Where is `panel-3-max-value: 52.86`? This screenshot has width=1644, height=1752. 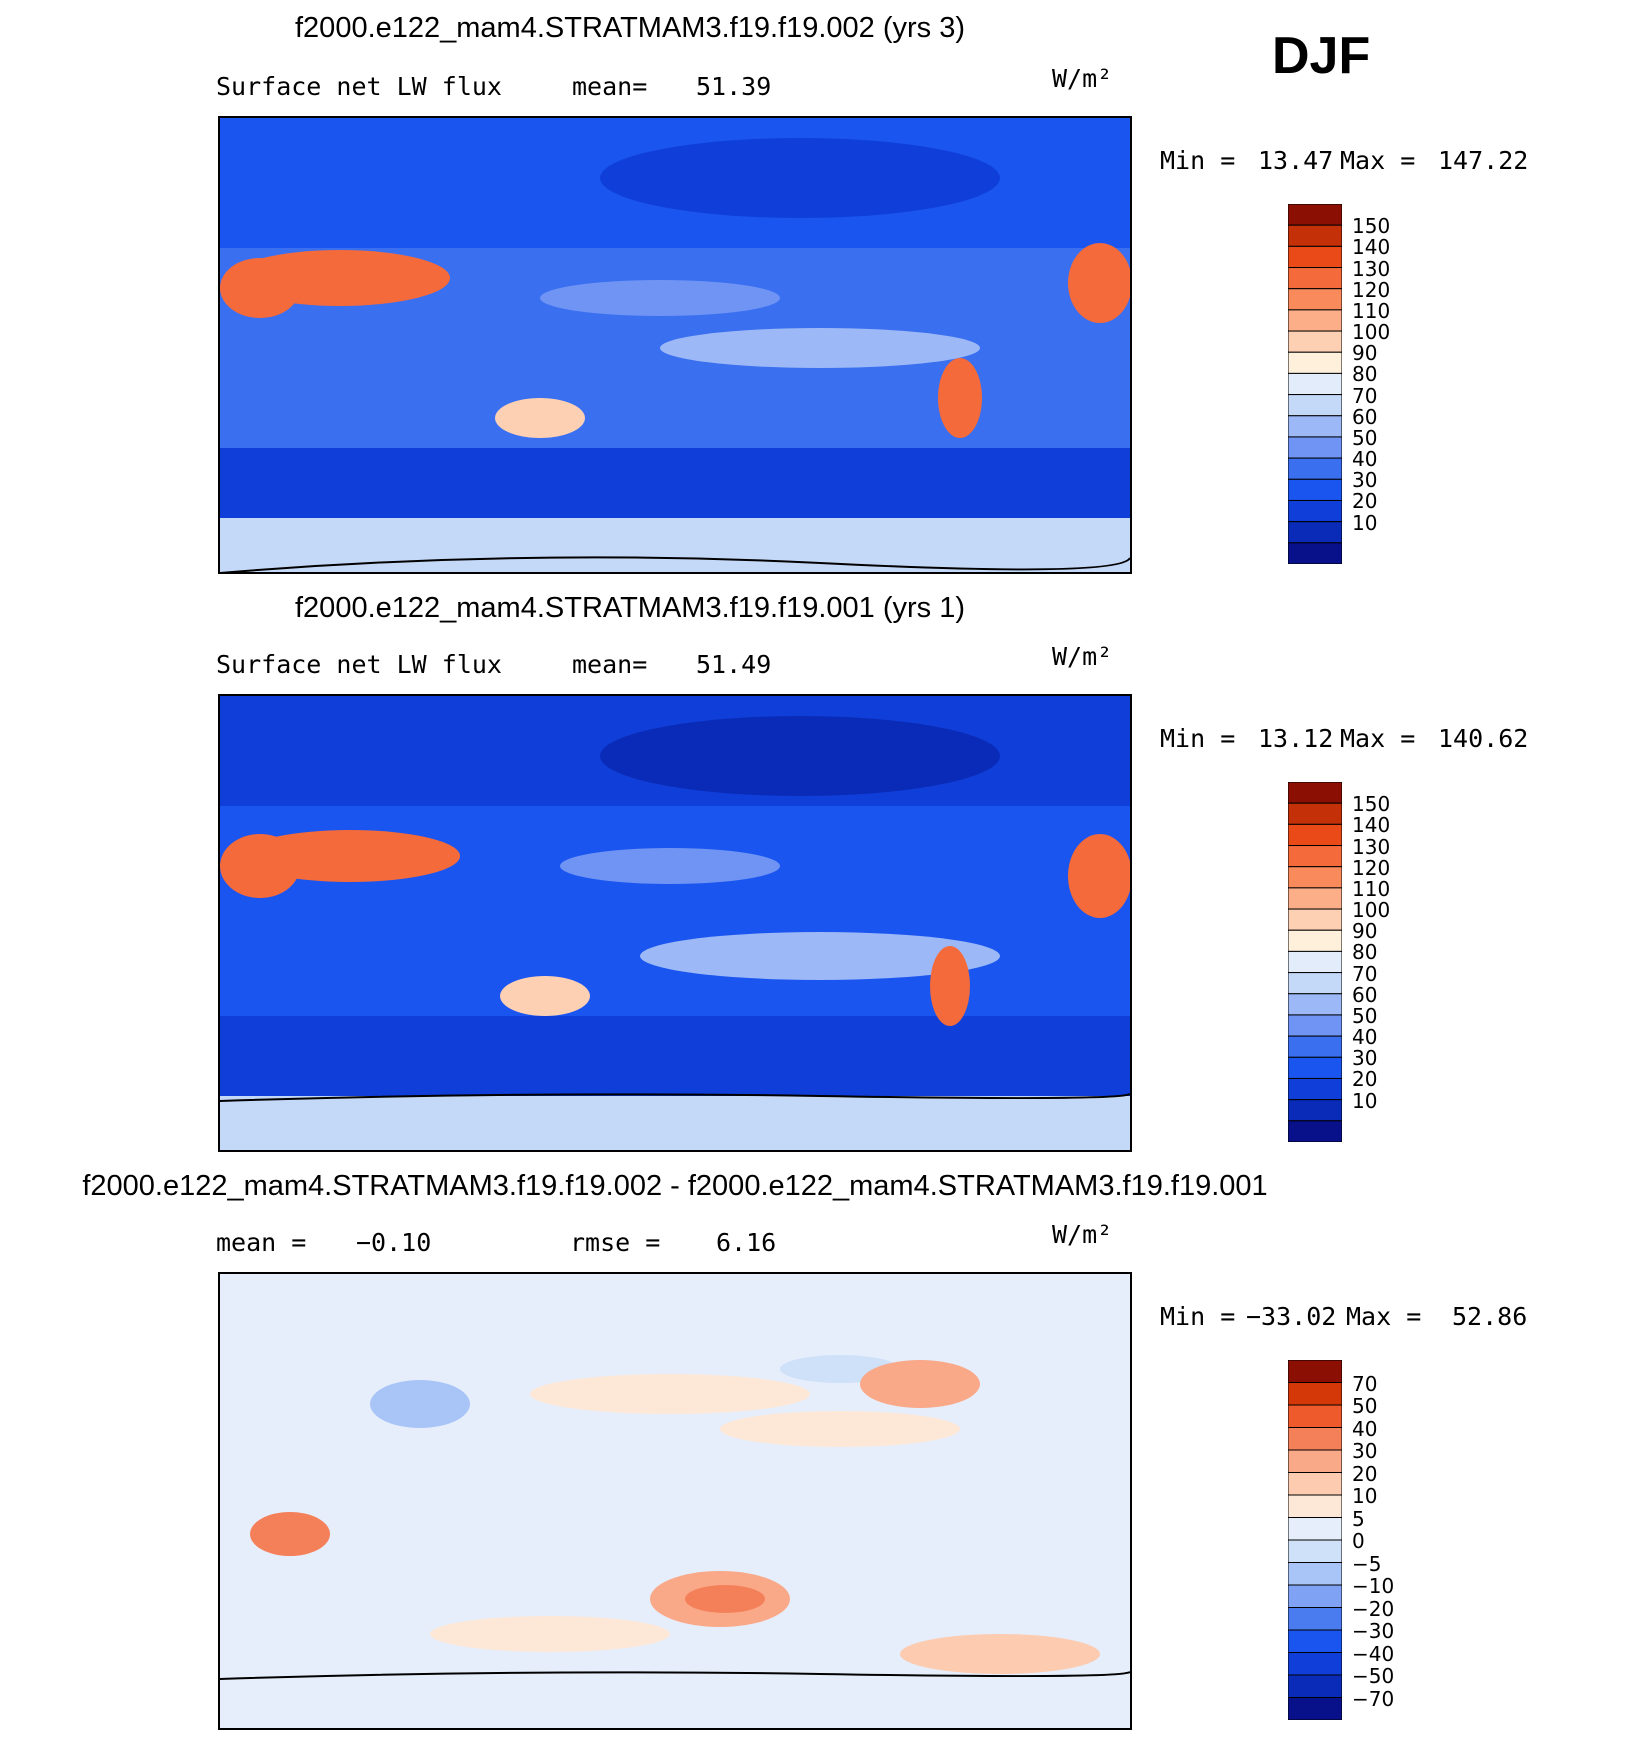
panel-3-max-value: 52.86 is located at coordinates (1490, 1316).